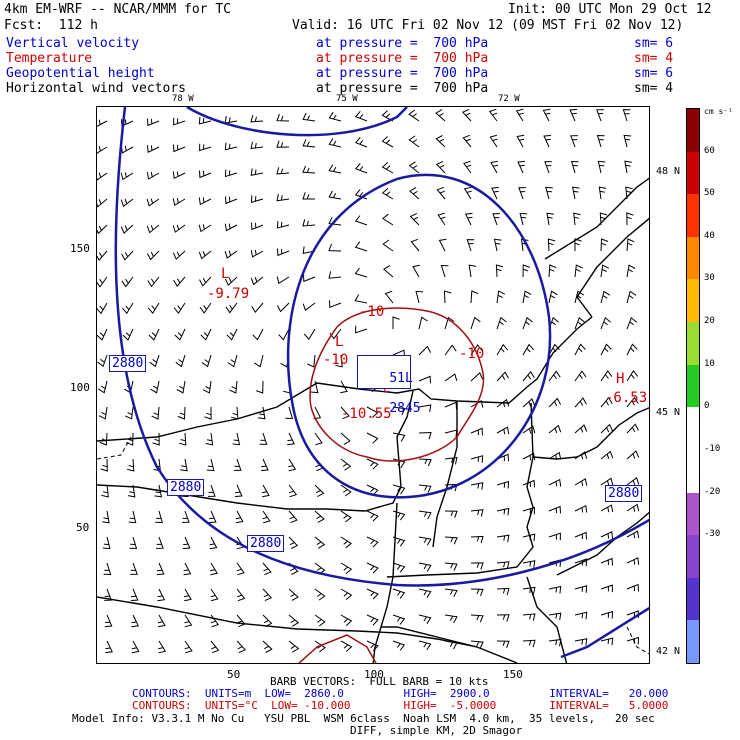 The width and height of the screenshot is (740, 740). What do you see at coordinates (709, 363) in the screenshot?
I see `colorbar-label: 10` at bounding box center [709, 363].